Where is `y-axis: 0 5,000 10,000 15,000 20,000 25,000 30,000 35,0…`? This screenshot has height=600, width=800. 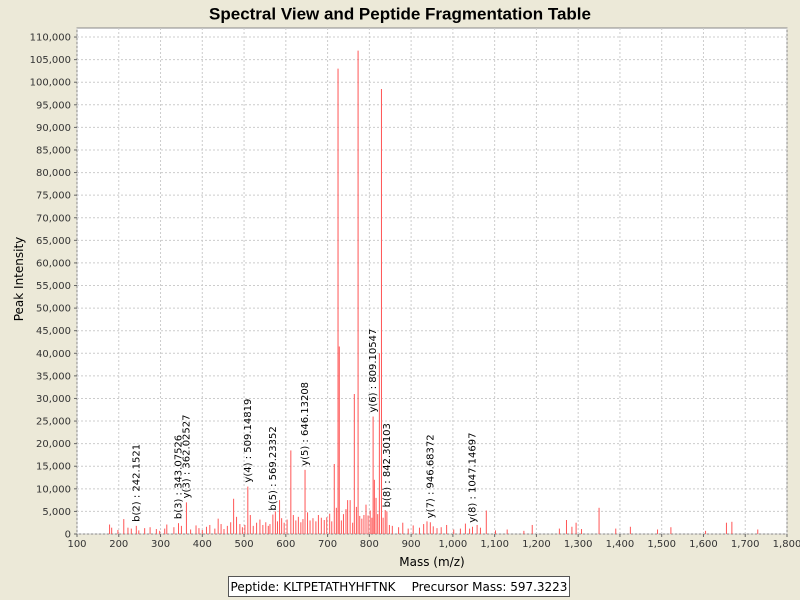
y-axis: 0 5,000 10,000 15,000 20,000 25,000 30,000 35,0… is located at coordinates (53, 287).